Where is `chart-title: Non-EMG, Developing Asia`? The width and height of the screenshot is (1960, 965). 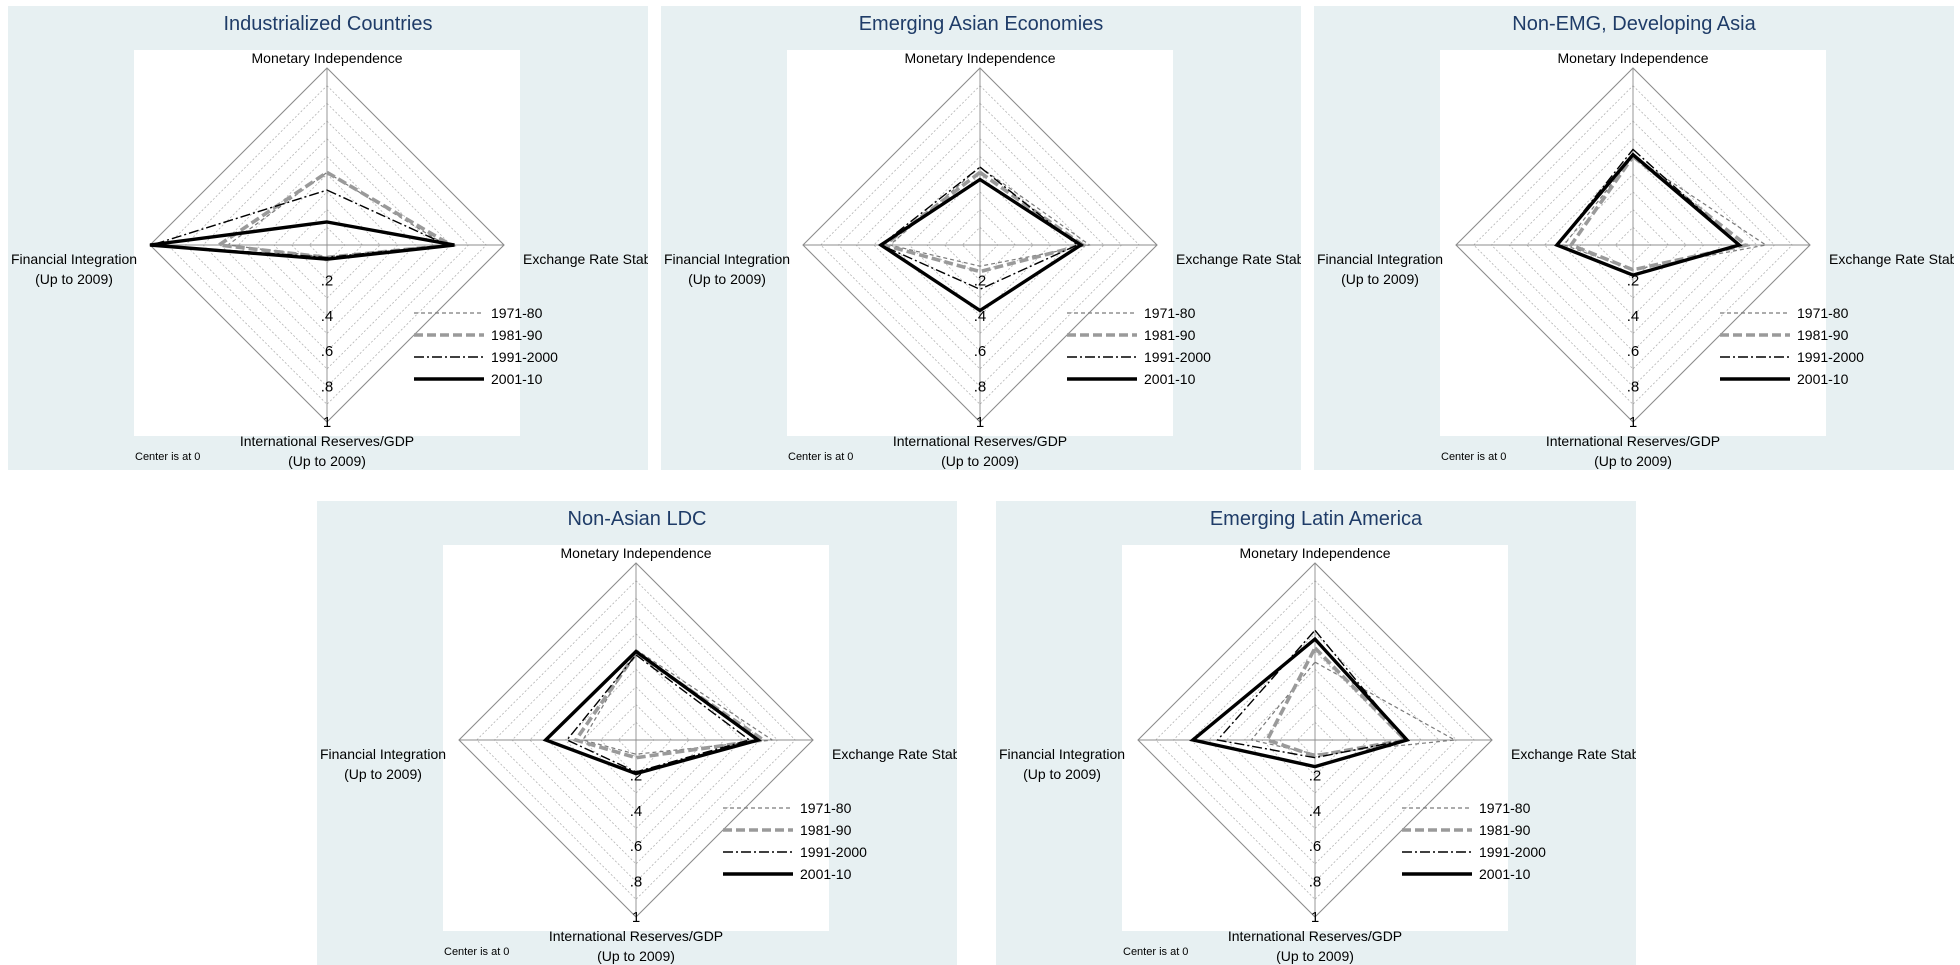
chart-title: Non-EMG, Developing Asia is located at coordinates (1634, 24).